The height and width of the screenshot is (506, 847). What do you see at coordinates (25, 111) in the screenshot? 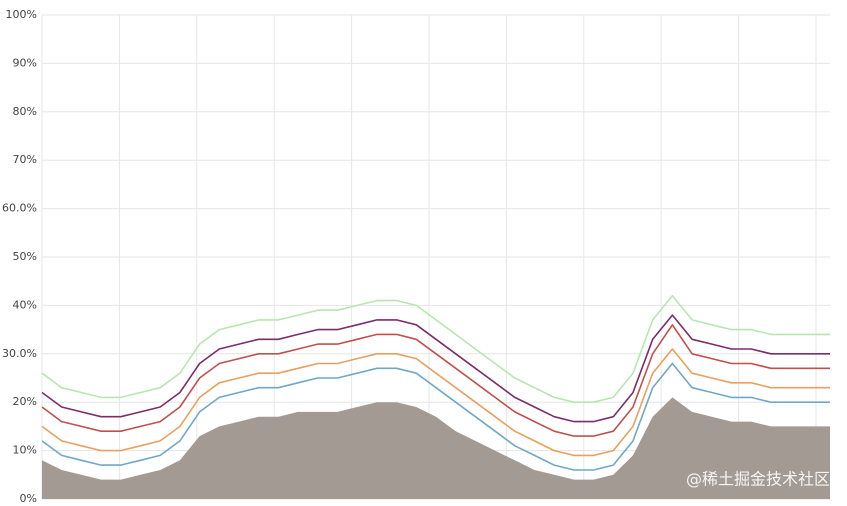
I see `y-tick-label: 80%` at bounding box center [25, 111].